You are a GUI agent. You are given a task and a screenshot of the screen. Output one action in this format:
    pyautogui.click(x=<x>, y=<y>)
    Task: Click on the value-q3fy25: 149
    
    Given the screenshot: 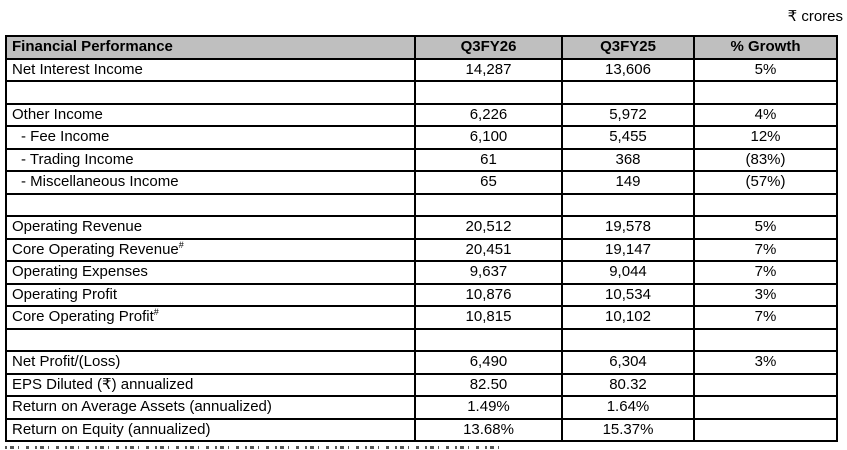 What is the action you would take?
    pyautogui.click(x=628, y=182)
    